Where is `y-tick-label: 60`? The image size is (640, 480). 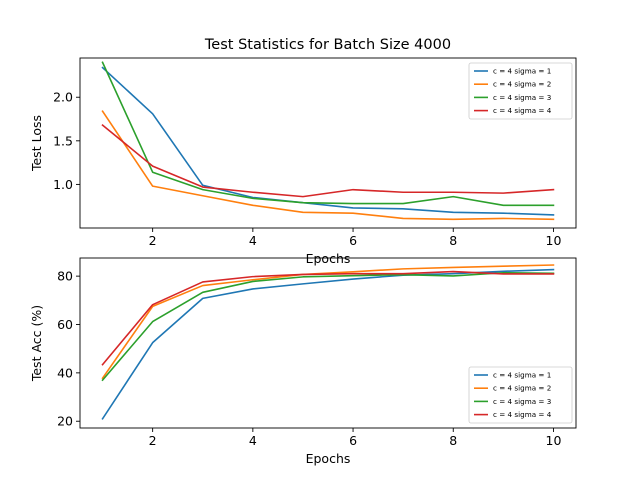
y-tick-label: 60 is located at coordinates (65, 324).